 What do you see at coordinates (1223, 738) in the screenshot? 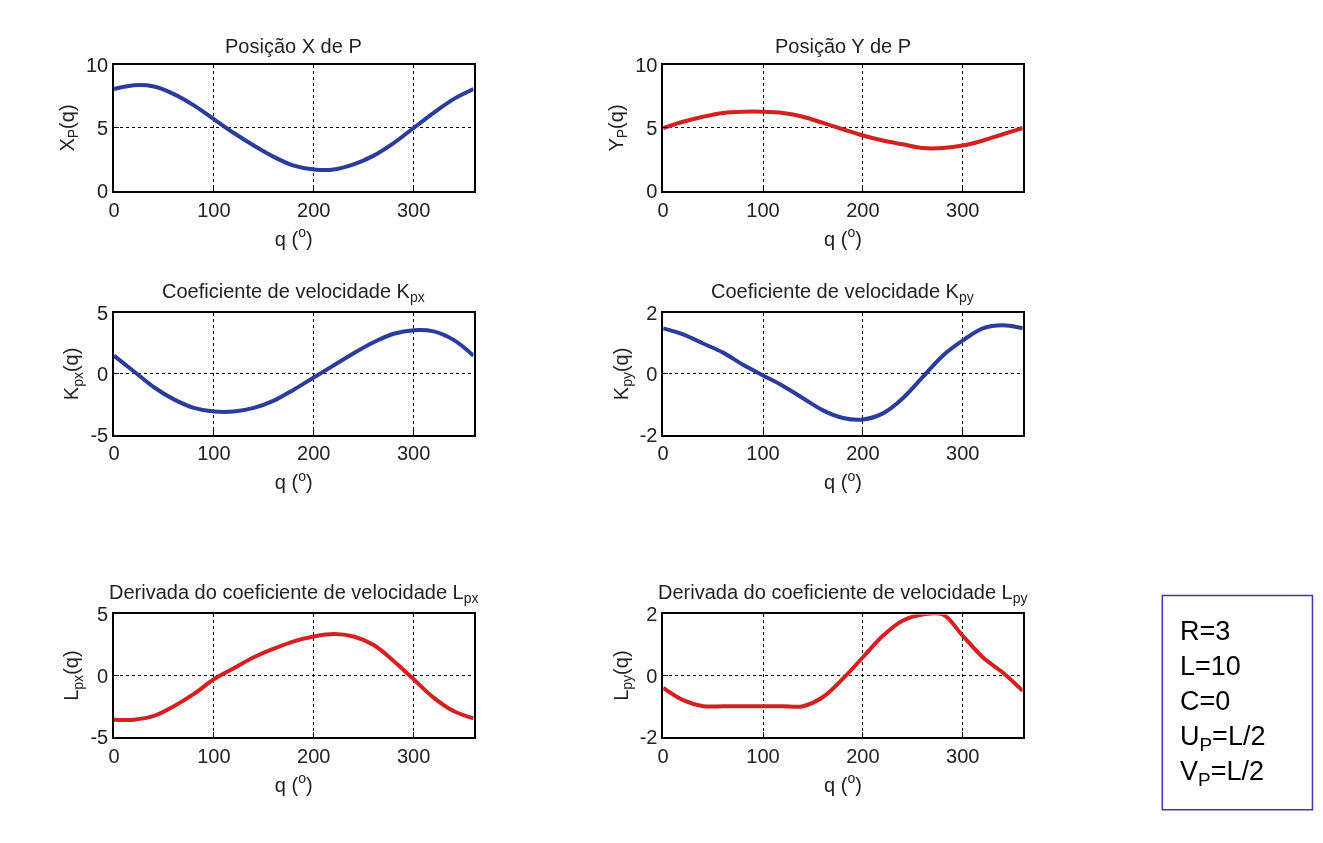
I see `text: U$_{P}$=L/2` at bounding box center [1223, 738].